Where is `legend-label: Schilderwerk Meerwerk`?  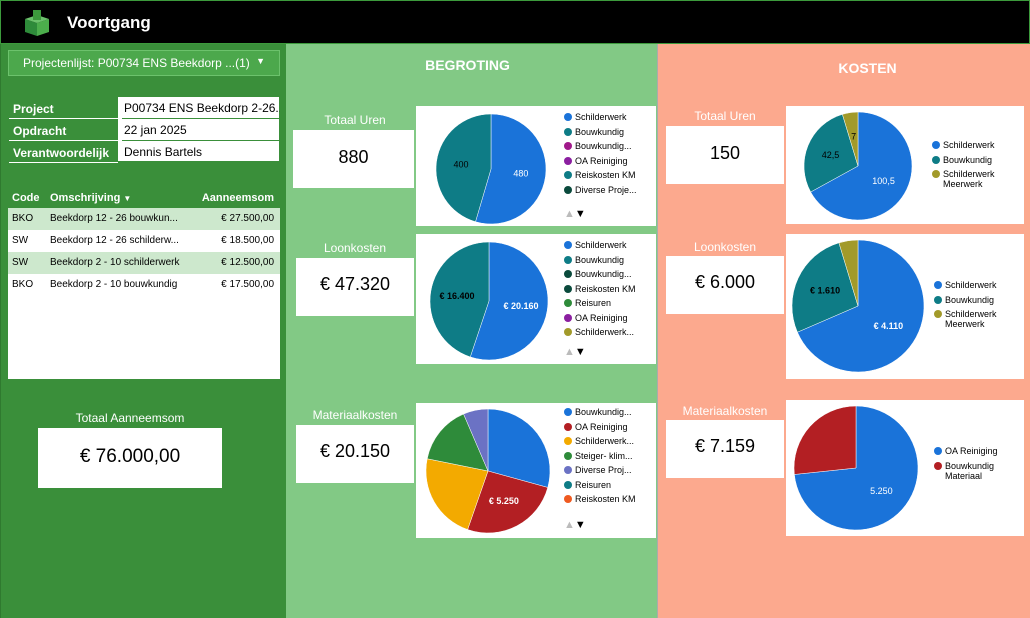
legend-label: Schilderwerk Meerwerk is located at coordinates (971, 319).